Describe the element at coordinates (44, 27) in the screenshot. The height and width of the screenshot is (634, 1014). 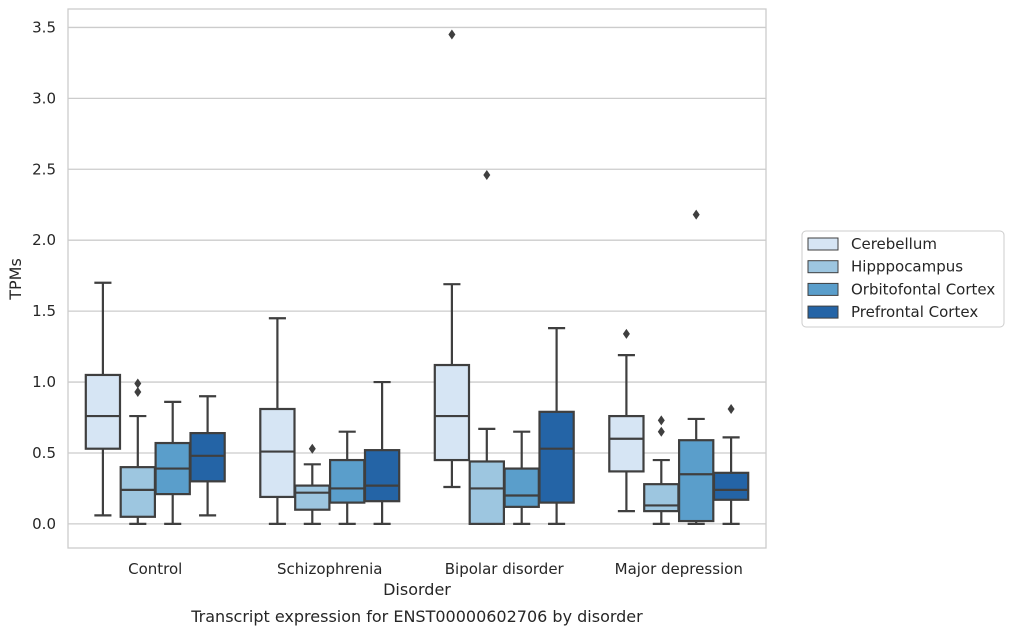
I see `y-tick-label: 3.5` at that location.